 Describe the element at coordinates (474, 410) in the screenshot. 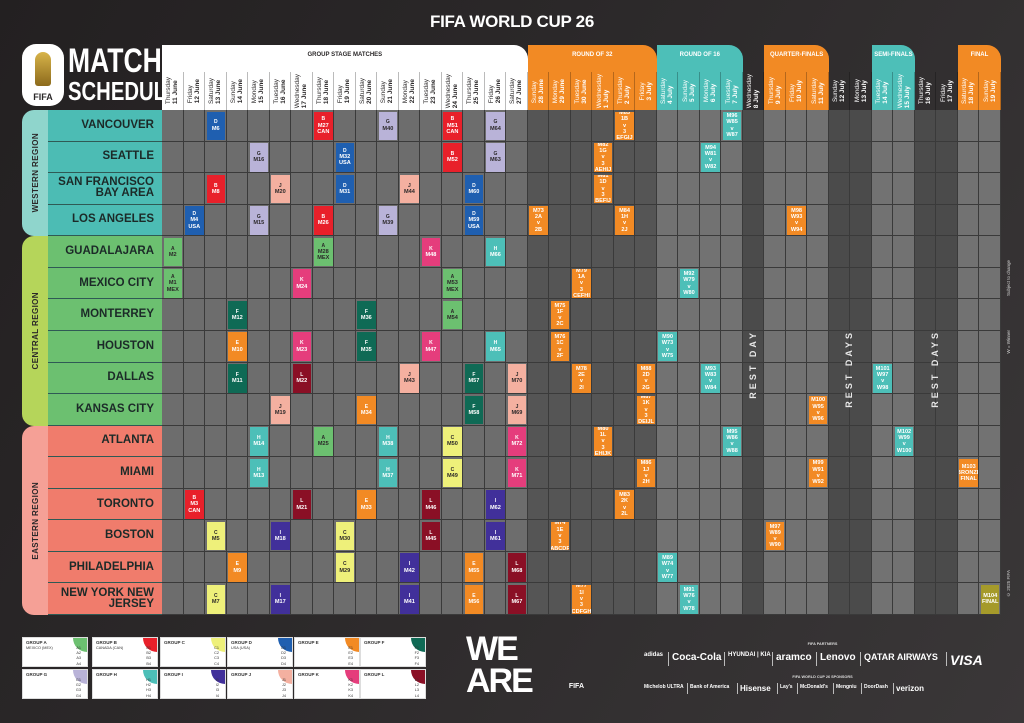

I see `match-cell: F M58` at that location.